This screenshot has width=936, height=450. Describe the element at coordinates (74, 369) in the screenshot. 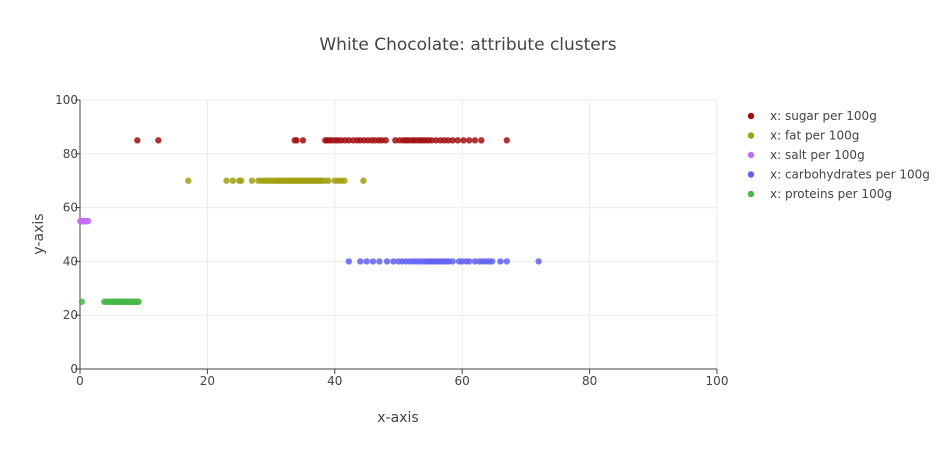

I see `y-tick-label: 0` at that location.